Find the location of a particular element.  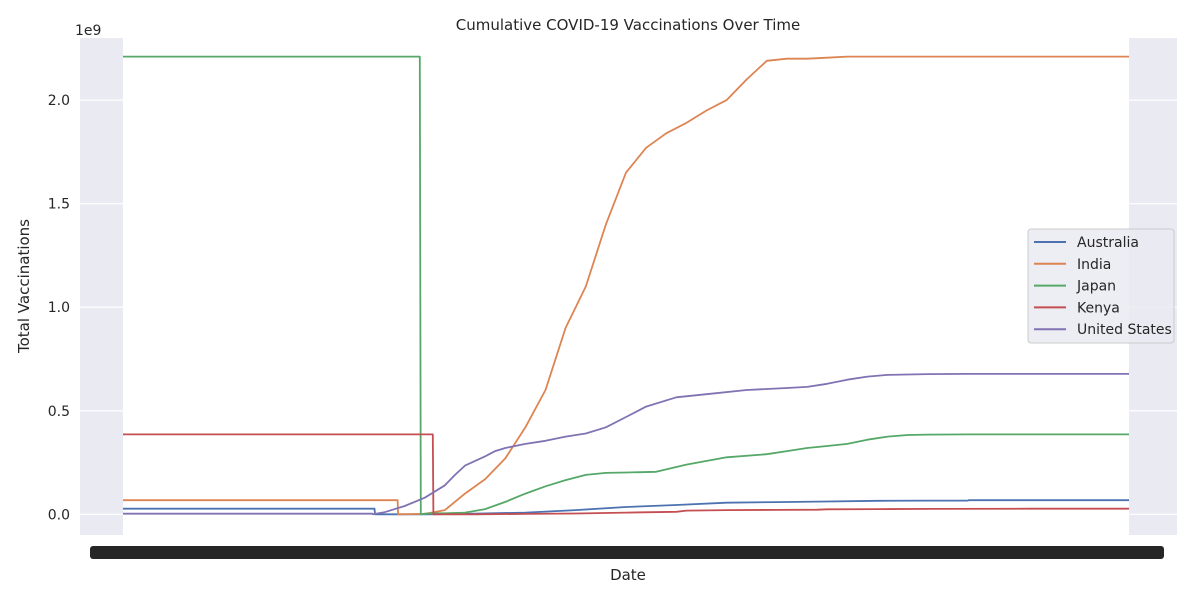

series-line-kenya is located at coordinates (626, 474).